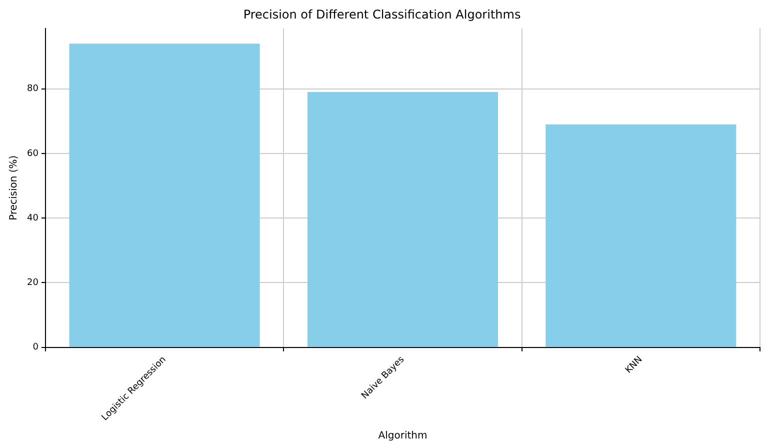 Image resolution: width=764 pixels, height=448 pixels. I want to click on y-tick-label: 40, so click(33, 218).